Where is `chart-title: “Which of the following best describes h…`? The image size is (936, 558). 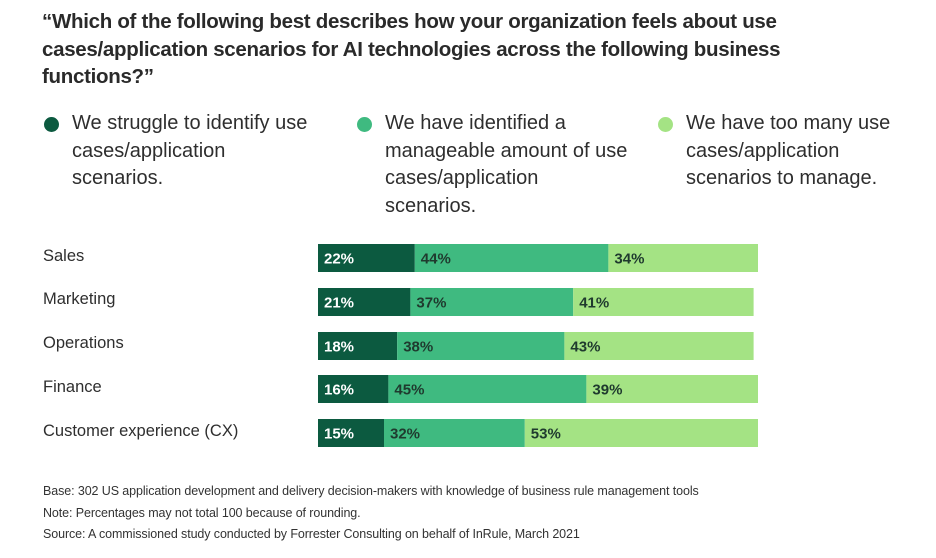 chart-title: “Which of the following best describes h… is located at coordinates (411, 49).